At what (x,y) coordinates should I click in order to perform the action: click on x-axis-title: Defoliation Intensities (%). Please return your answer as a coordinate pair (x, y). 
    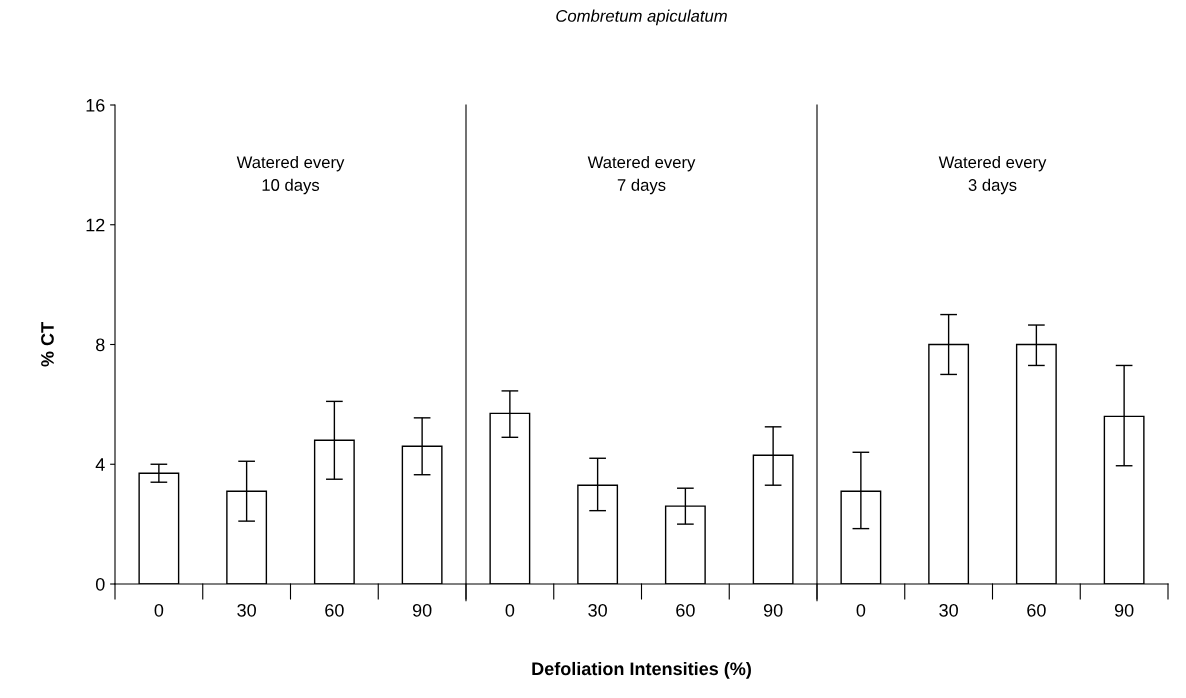
    Looking at the image, I should click on (641, 670).